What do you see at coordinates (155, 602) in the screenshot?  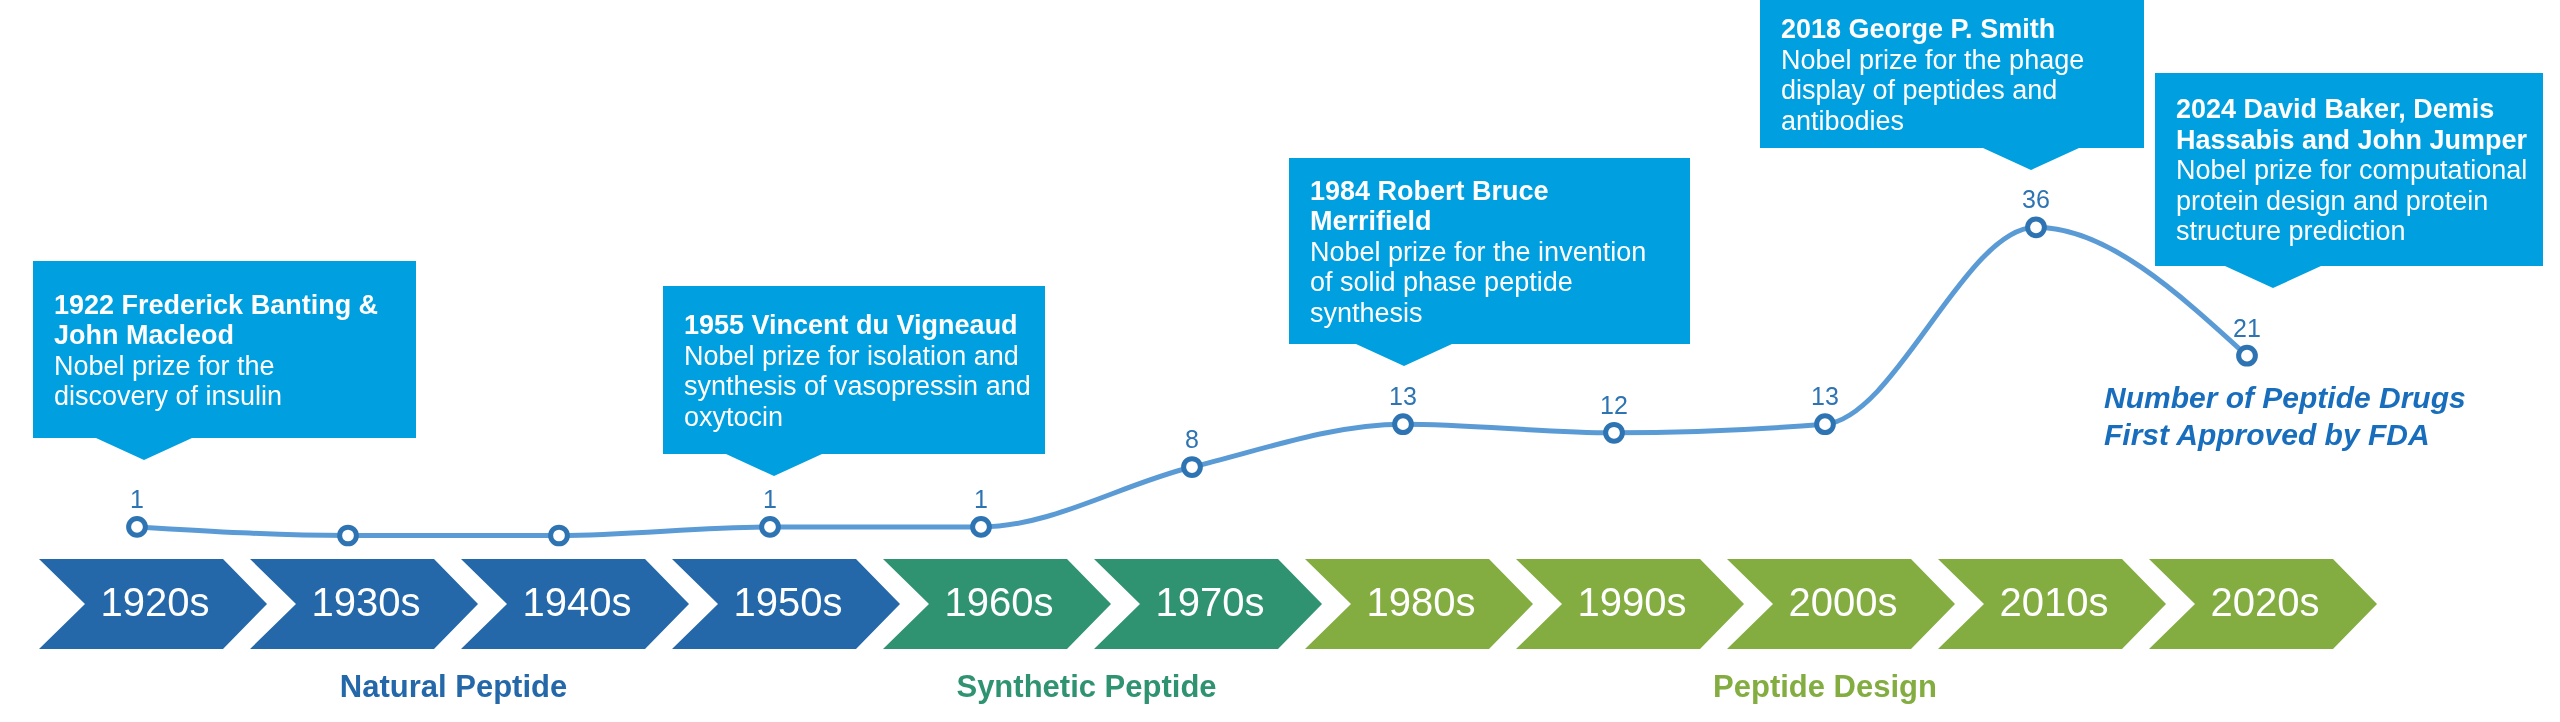 I see `x-tick-label: 1920s` at bounding box center [155, 602].